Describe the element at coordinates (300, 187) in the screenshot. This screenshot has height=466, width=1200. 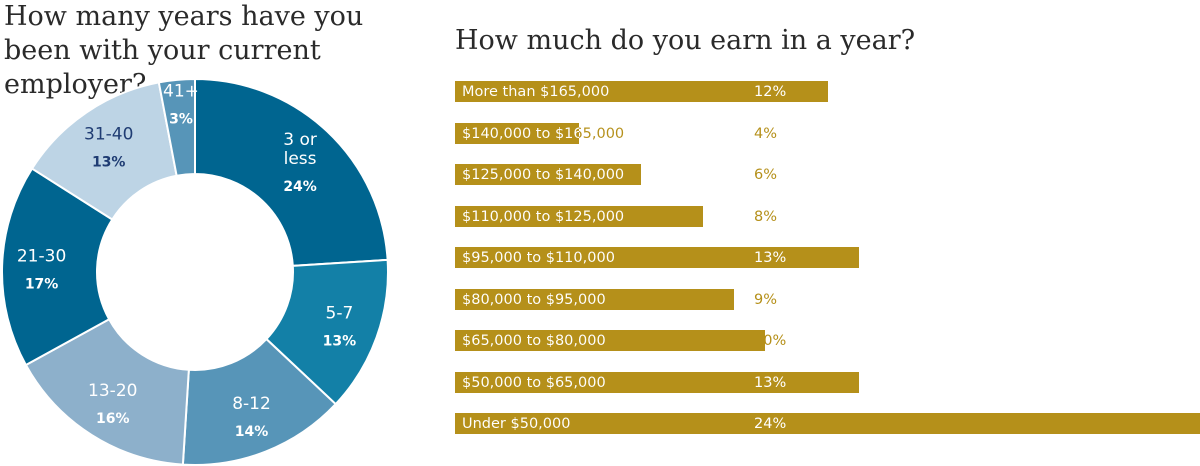
I see `donut-slice-value: 24%` at that location.